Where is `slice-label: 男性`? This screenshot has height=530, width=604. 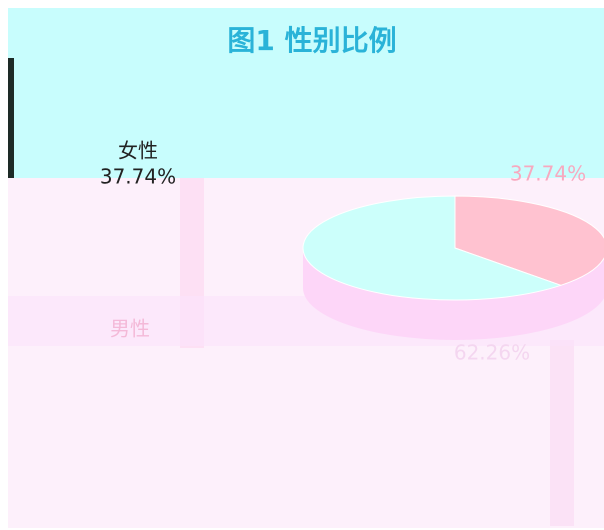 slice-label: 男性 is located at coordinates (130, 329).